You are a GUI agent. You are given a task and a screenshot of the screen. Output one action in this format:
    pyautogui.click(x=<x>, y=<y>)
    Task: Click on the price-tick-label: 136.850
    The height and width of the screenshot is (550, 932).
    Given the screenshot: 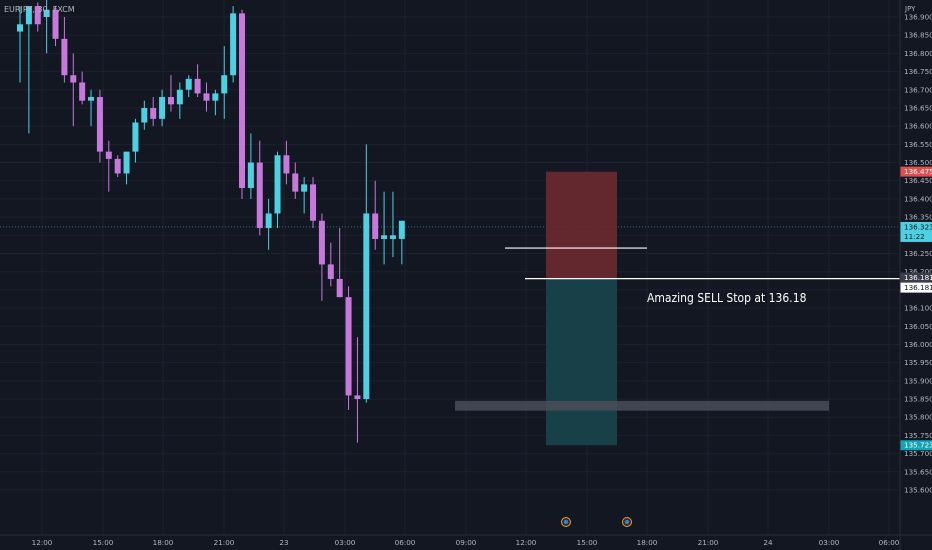 What is the action you would take?
    pyautogui.click(x=918, y=35)
    